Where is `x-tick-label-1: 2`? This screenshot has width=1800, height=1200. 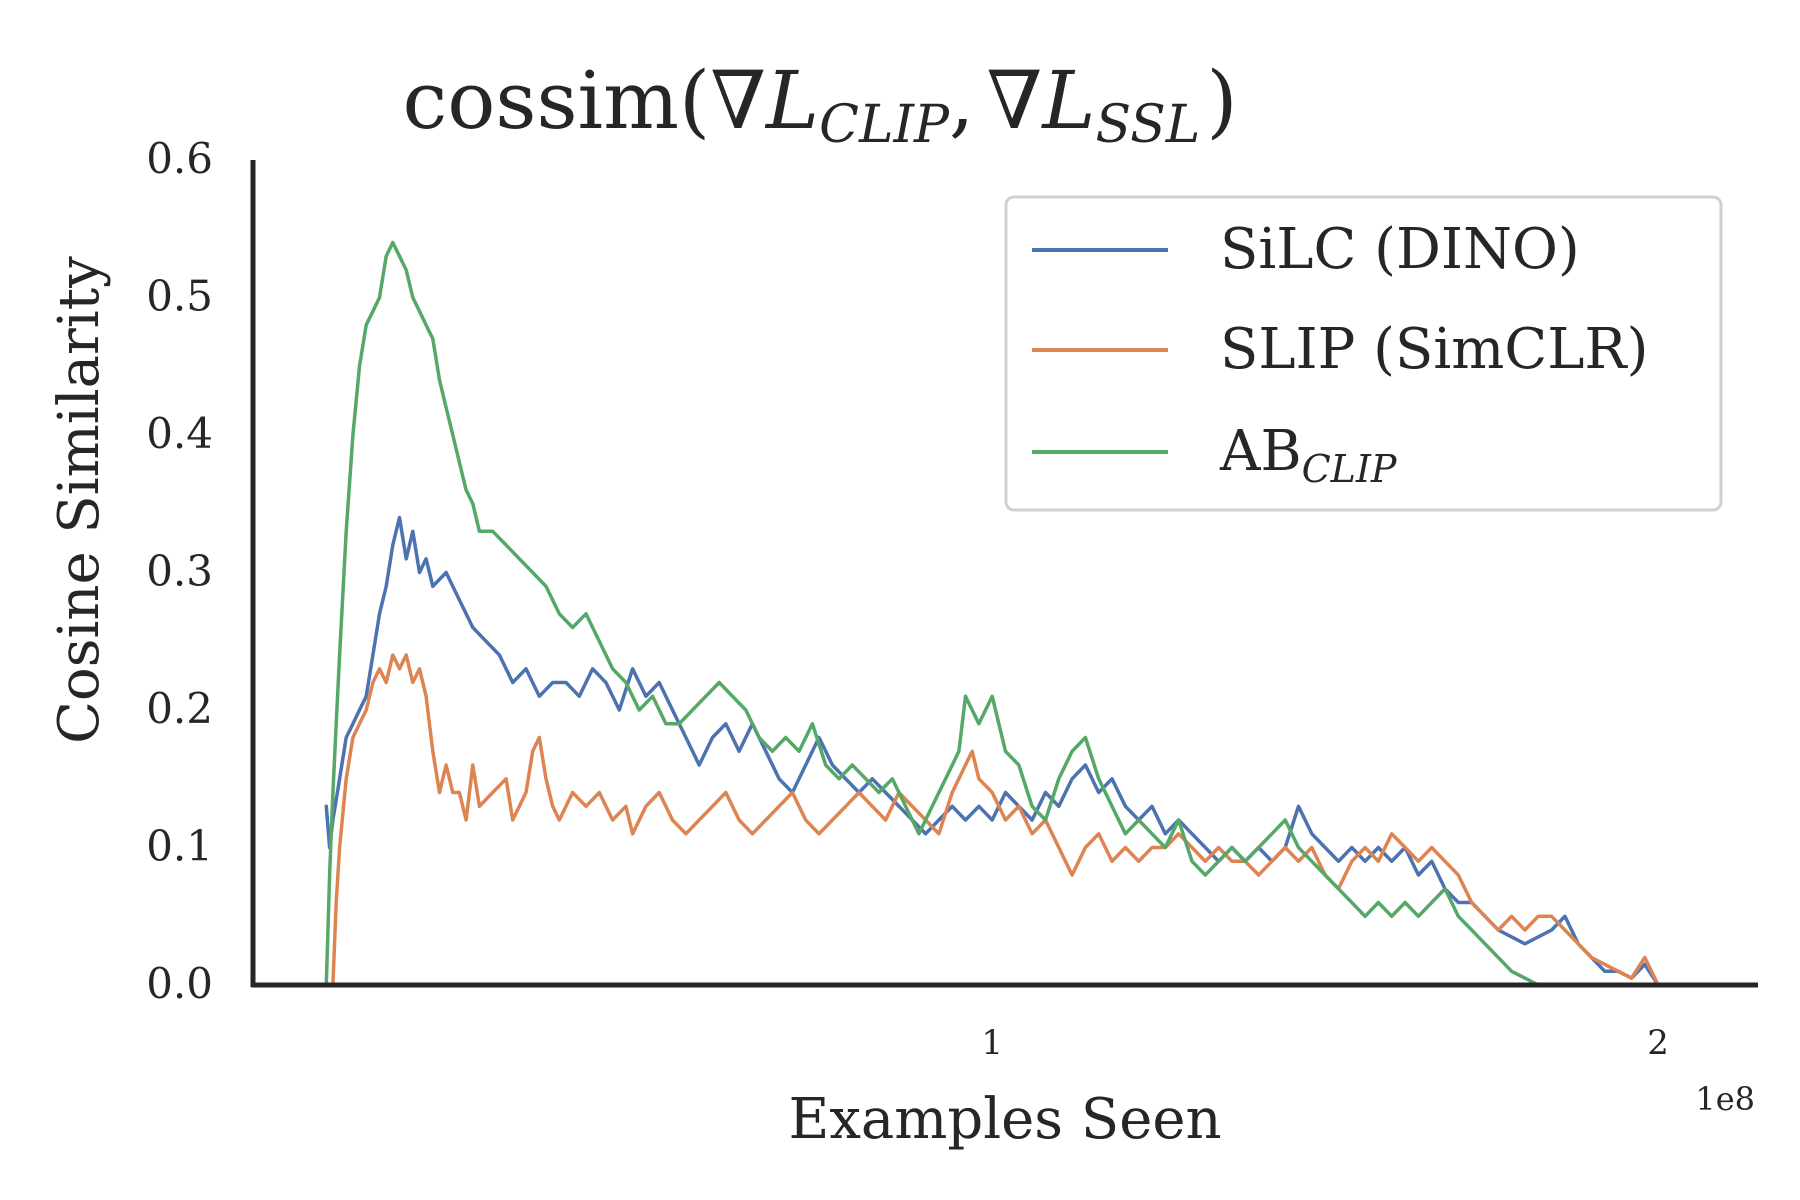 x-tick-label-1: 2 is located at coordinates (1658, 1043).